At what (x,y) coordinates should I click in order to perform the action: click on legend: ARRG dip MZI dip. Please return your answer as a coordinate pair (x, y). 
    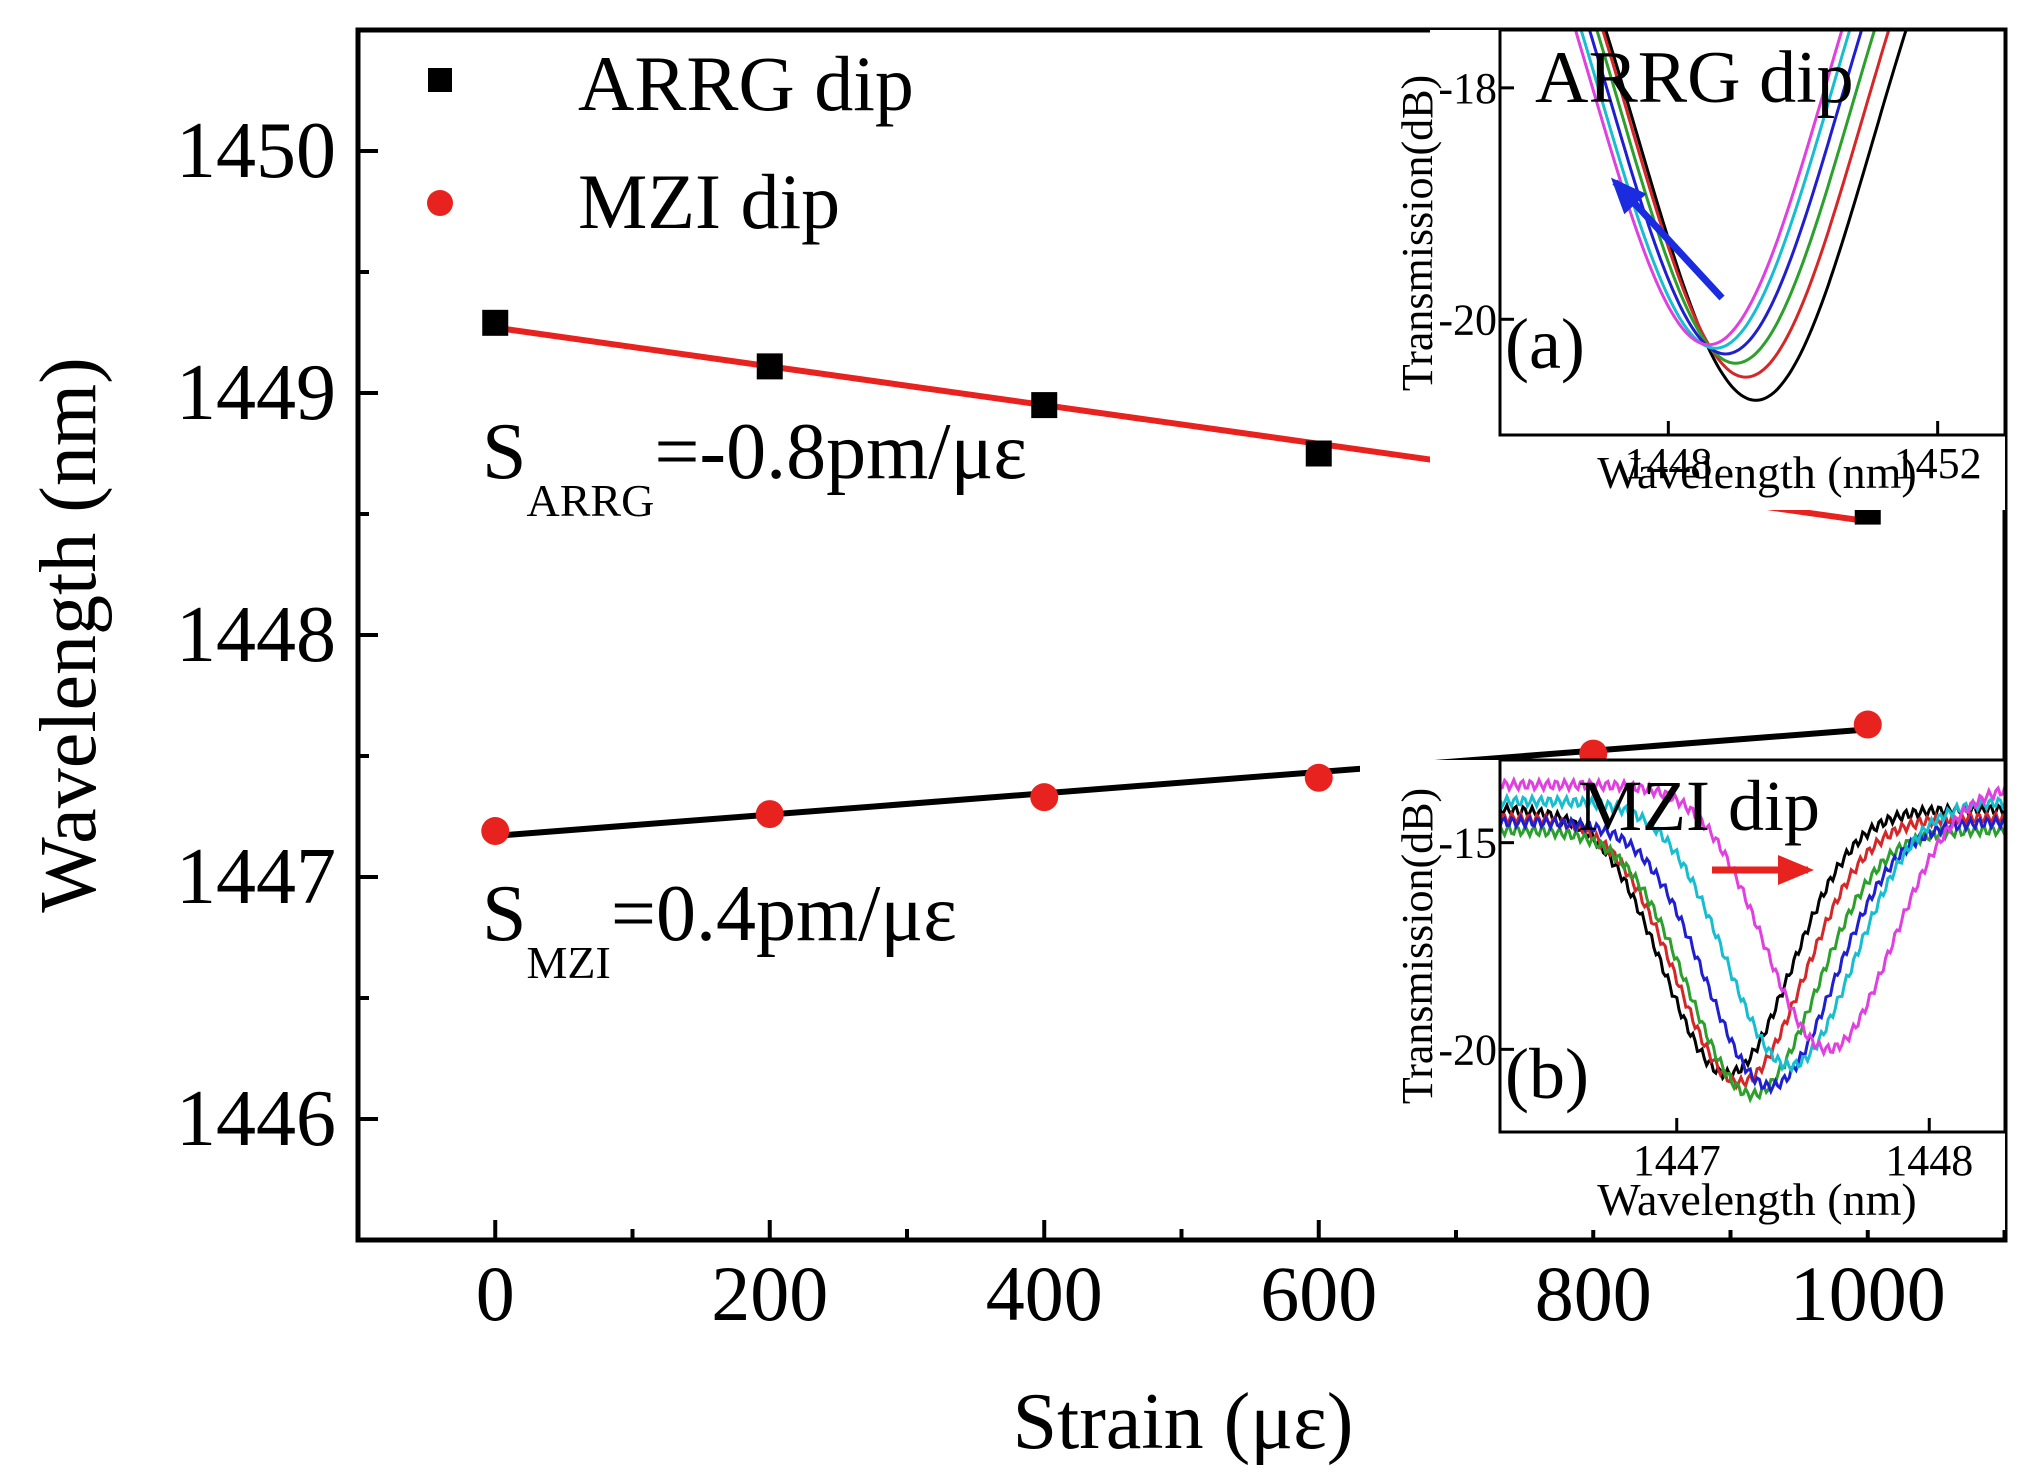
    Looking at the image, I should click on (670, 142).